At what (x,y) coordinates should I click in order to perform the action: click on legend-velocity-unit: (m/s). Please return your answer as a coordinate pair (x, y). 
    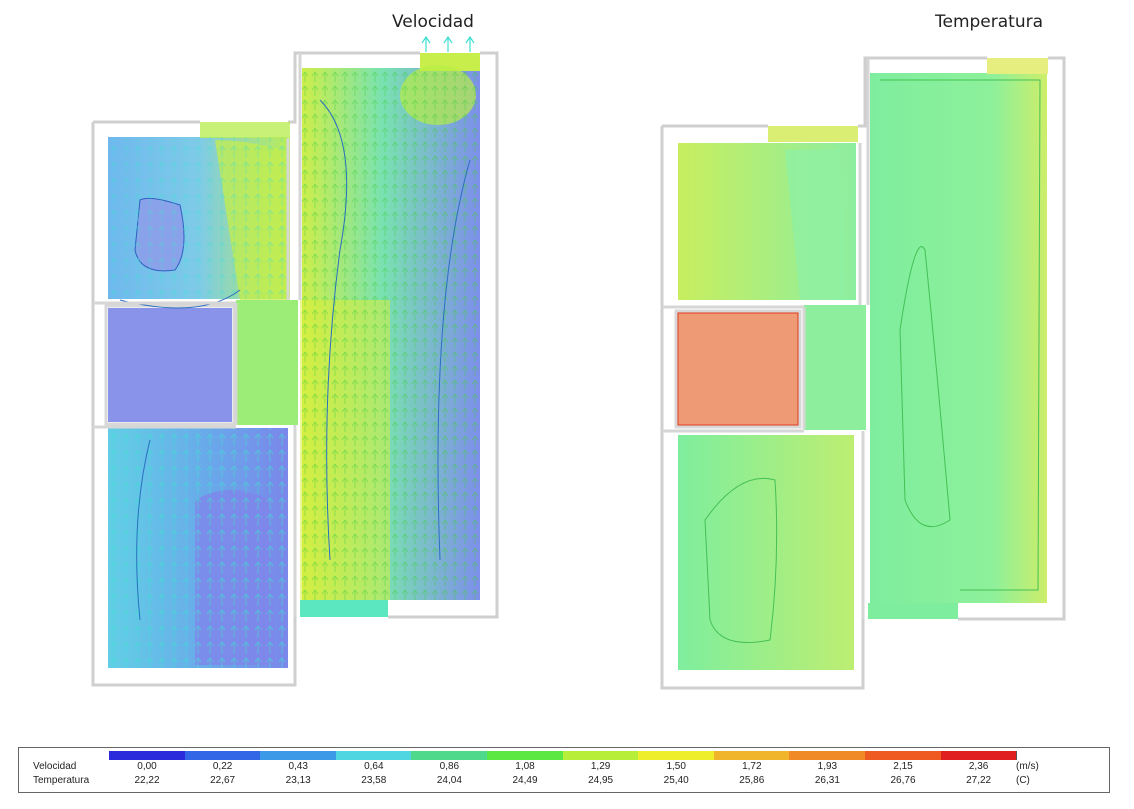
    Looking at the image, I should click on (1027, 766).